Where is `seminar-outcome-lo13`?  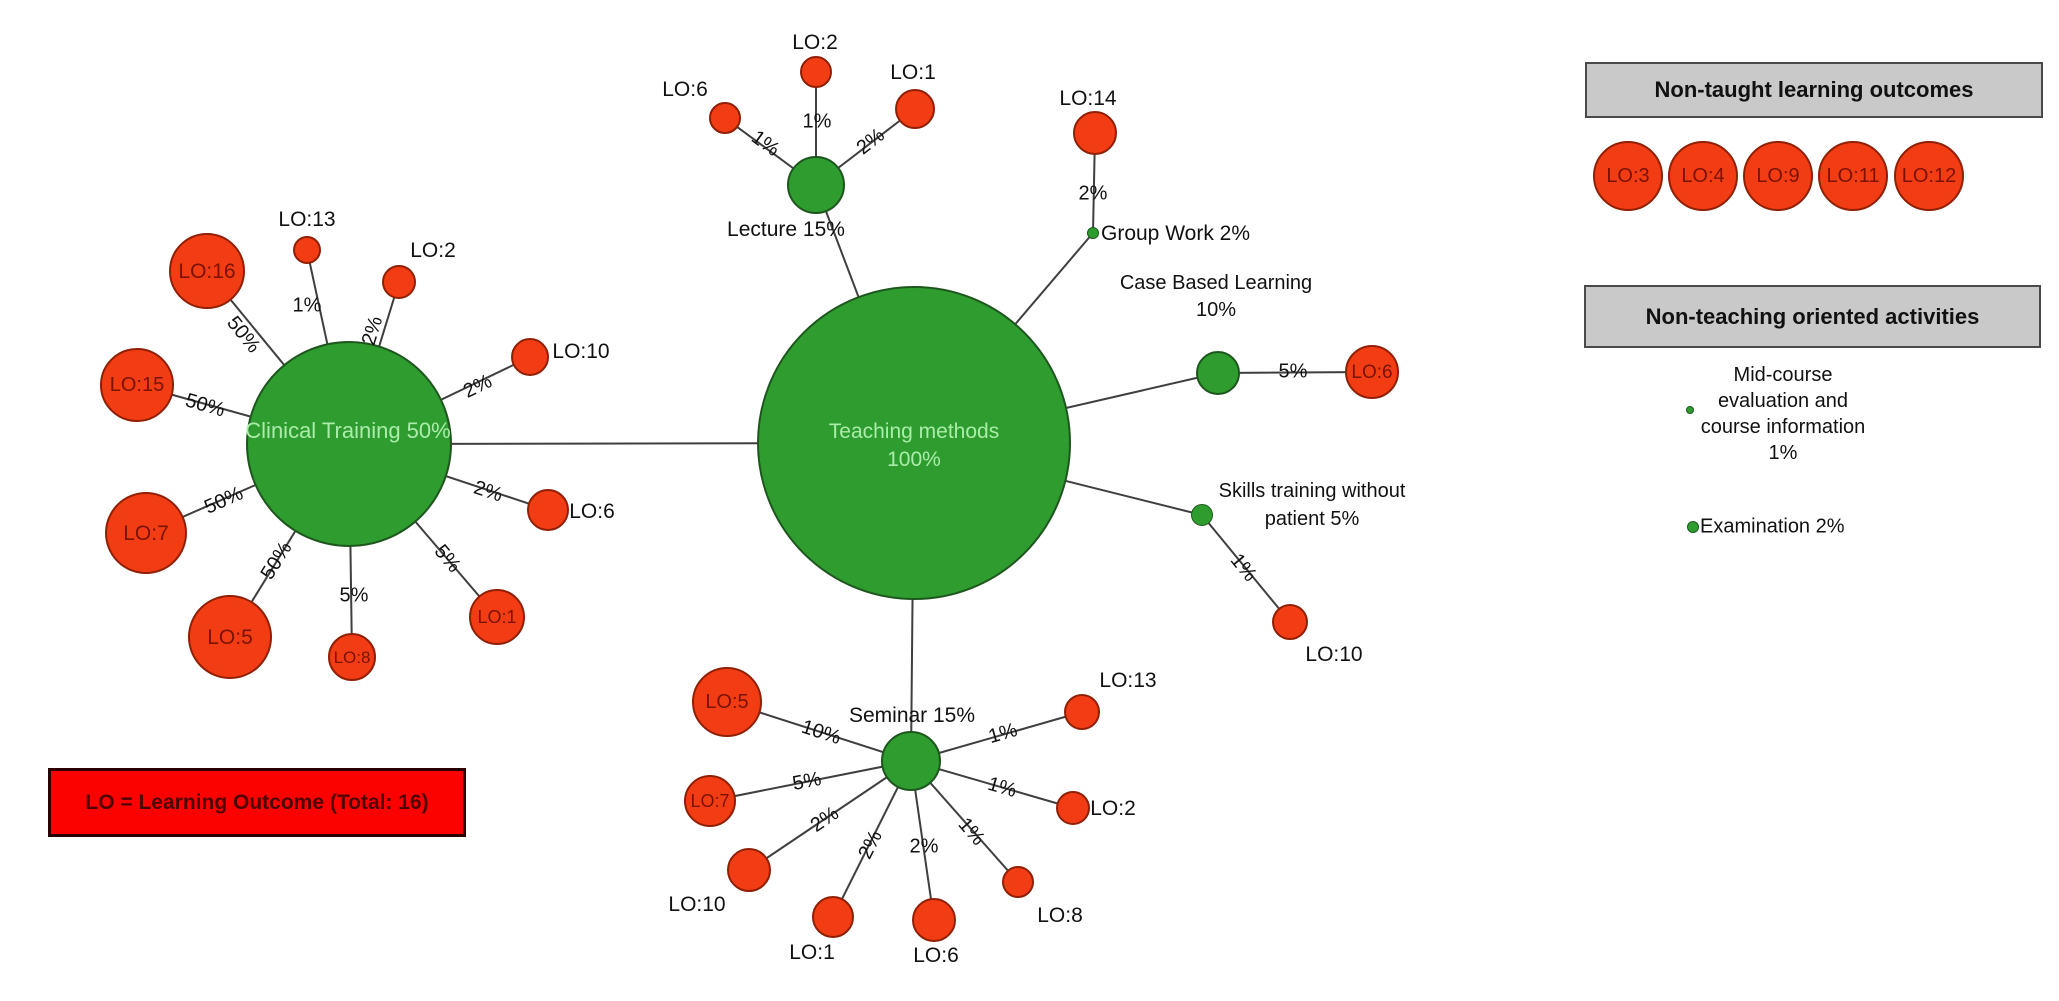
seminar-outcome-lo13 is located at coordinates (1082, 712).